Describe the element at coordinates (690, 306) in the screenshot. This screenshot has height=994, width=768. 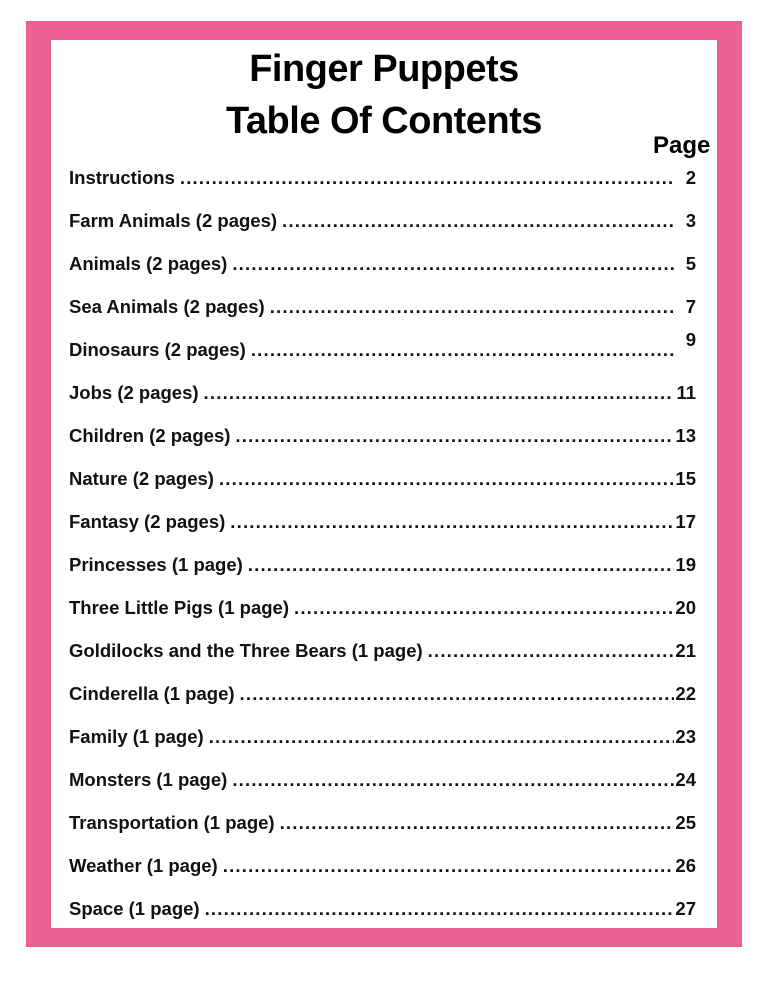
I see `toc-entry-page: 7` at that location.